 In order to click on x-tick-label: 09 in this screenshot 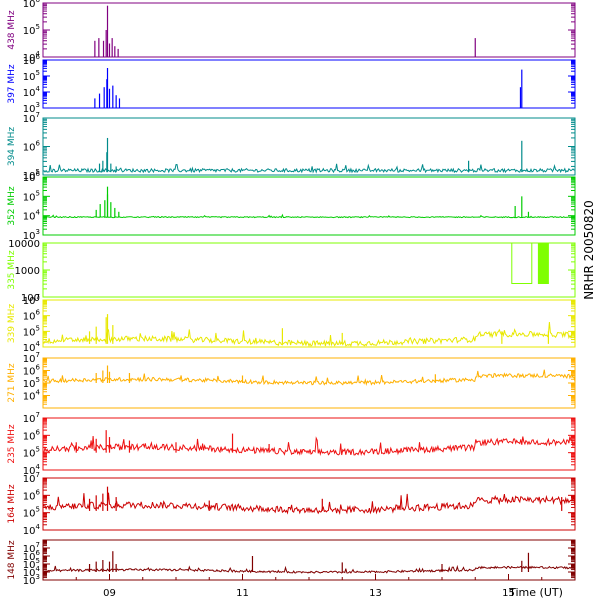, I will do `click(109, 593)`.